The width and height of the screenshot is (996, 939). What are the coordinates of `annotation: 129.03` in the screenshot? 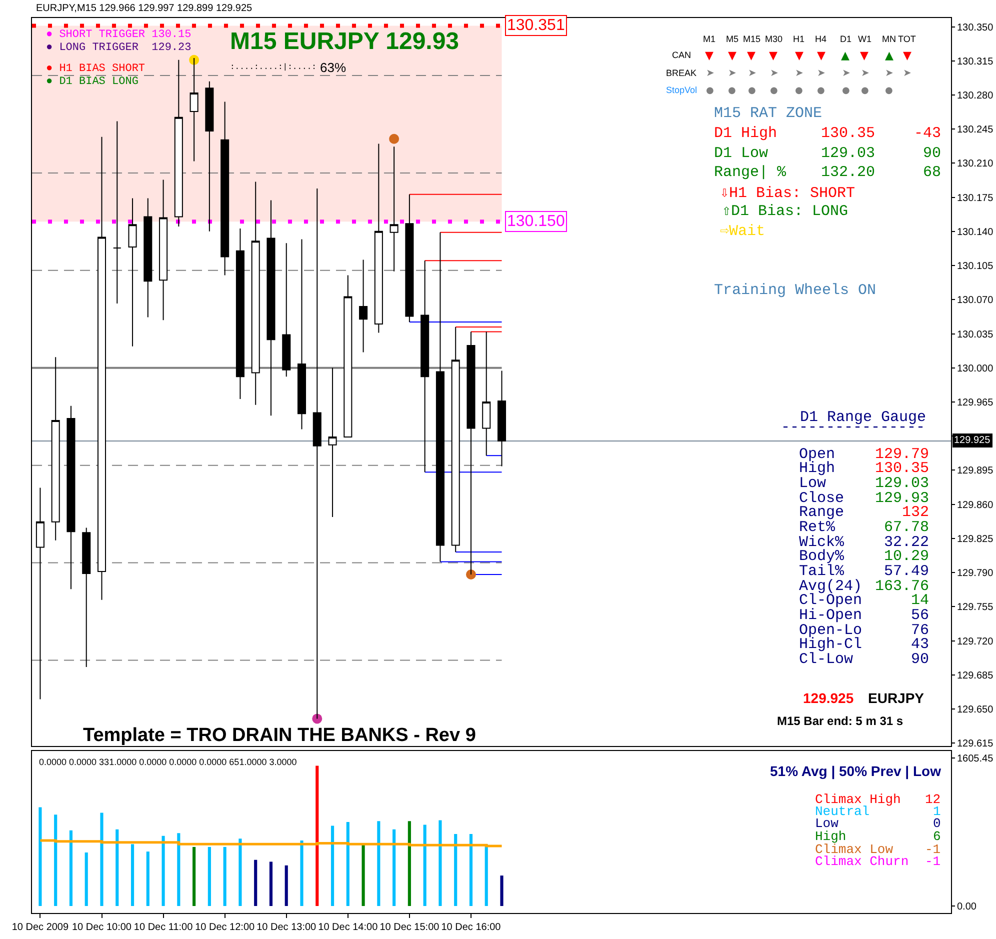 It's located at (848, 153).